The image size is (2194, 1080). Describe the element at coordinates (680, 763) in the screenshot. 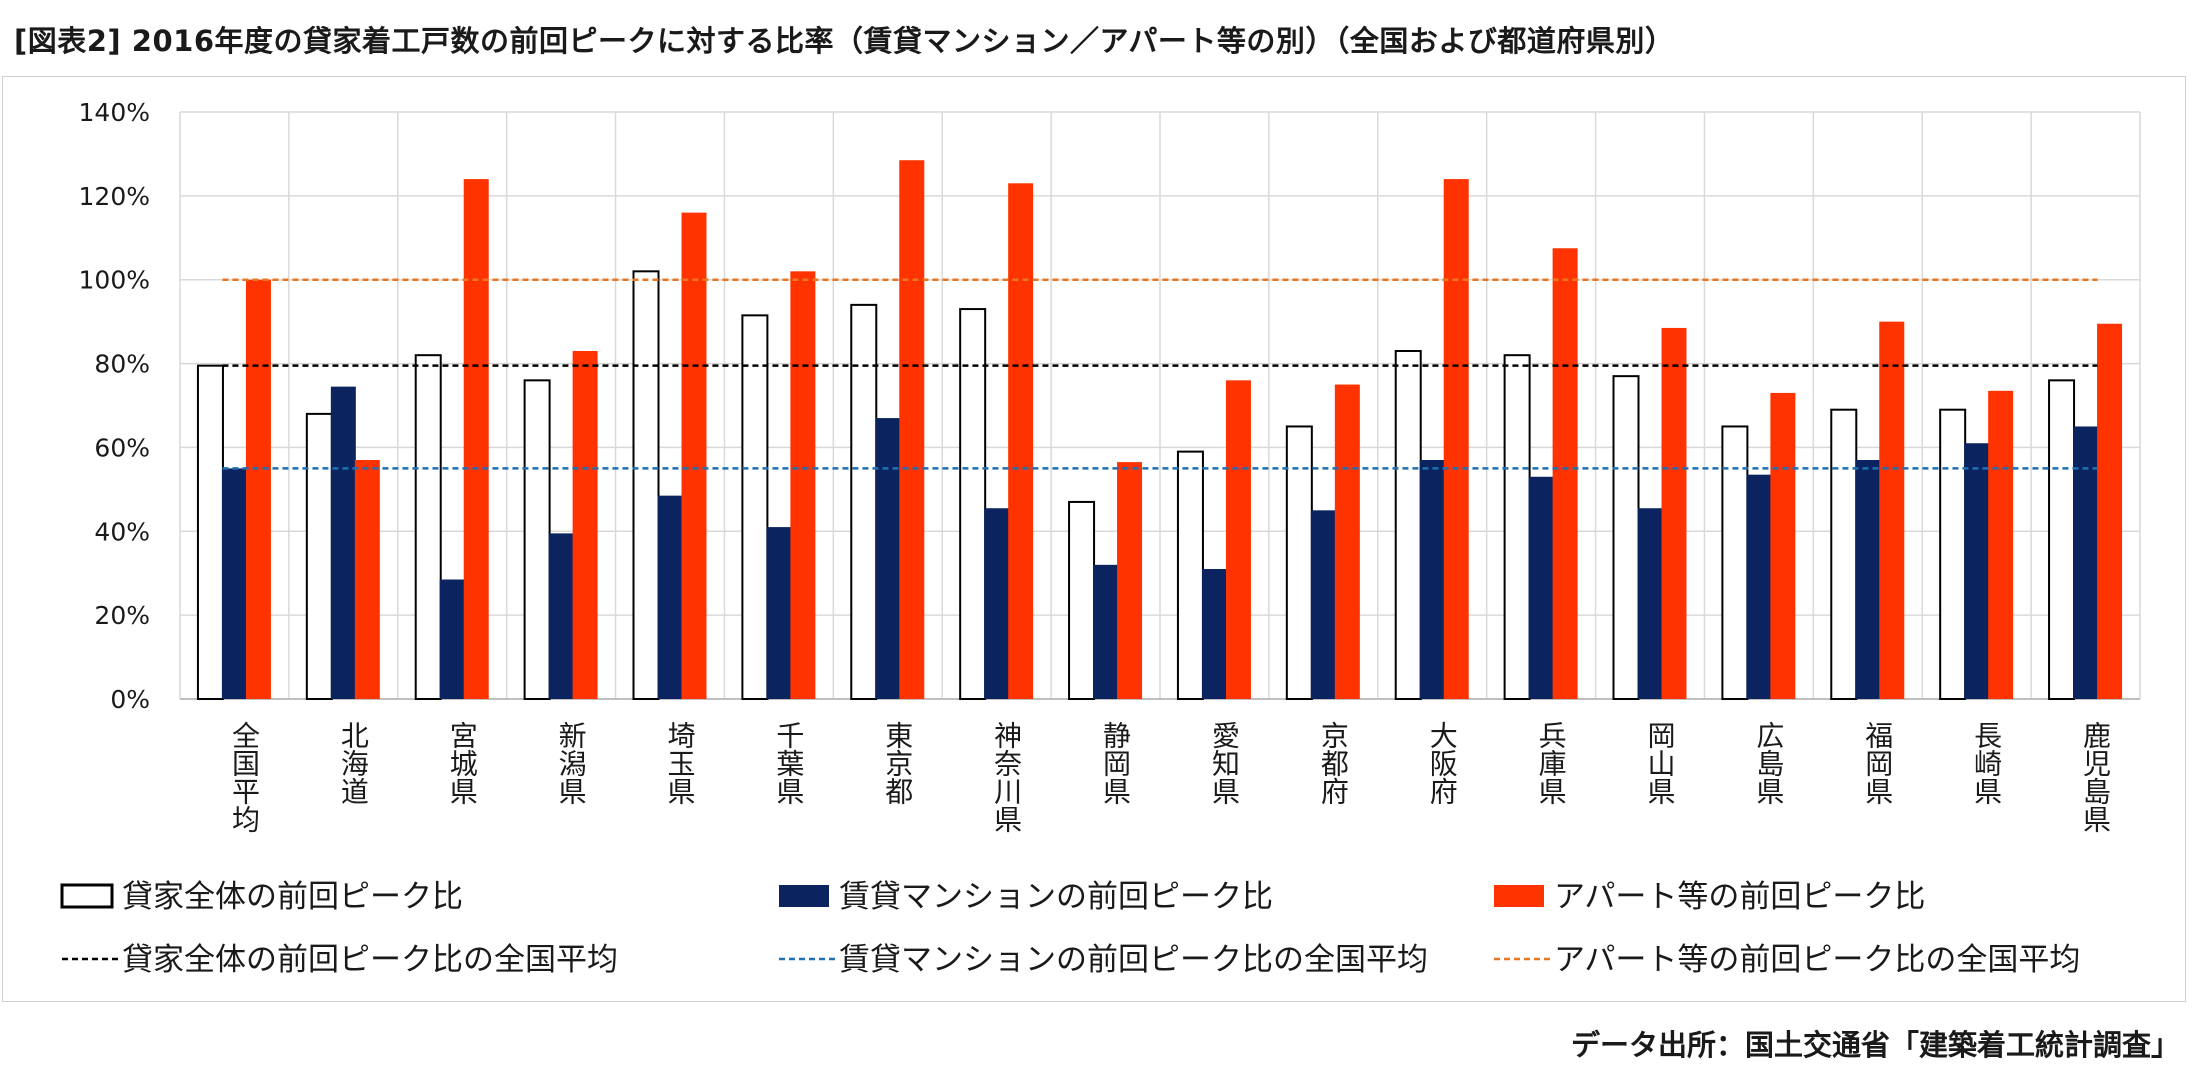

I see `category-label: 埼玉県` at that location.